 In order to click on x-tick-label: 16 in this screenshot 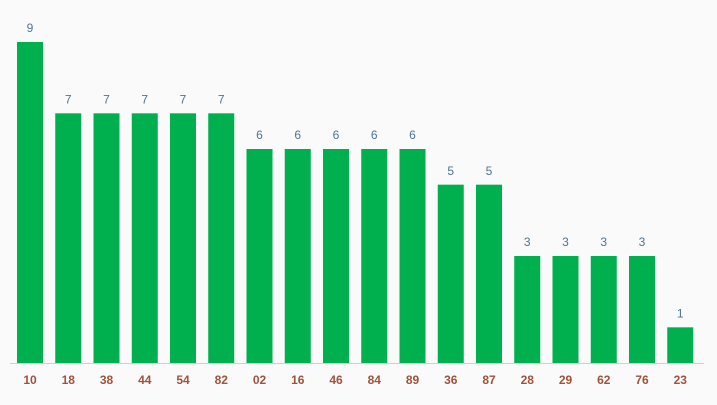, I will do `click(298, 380)`.